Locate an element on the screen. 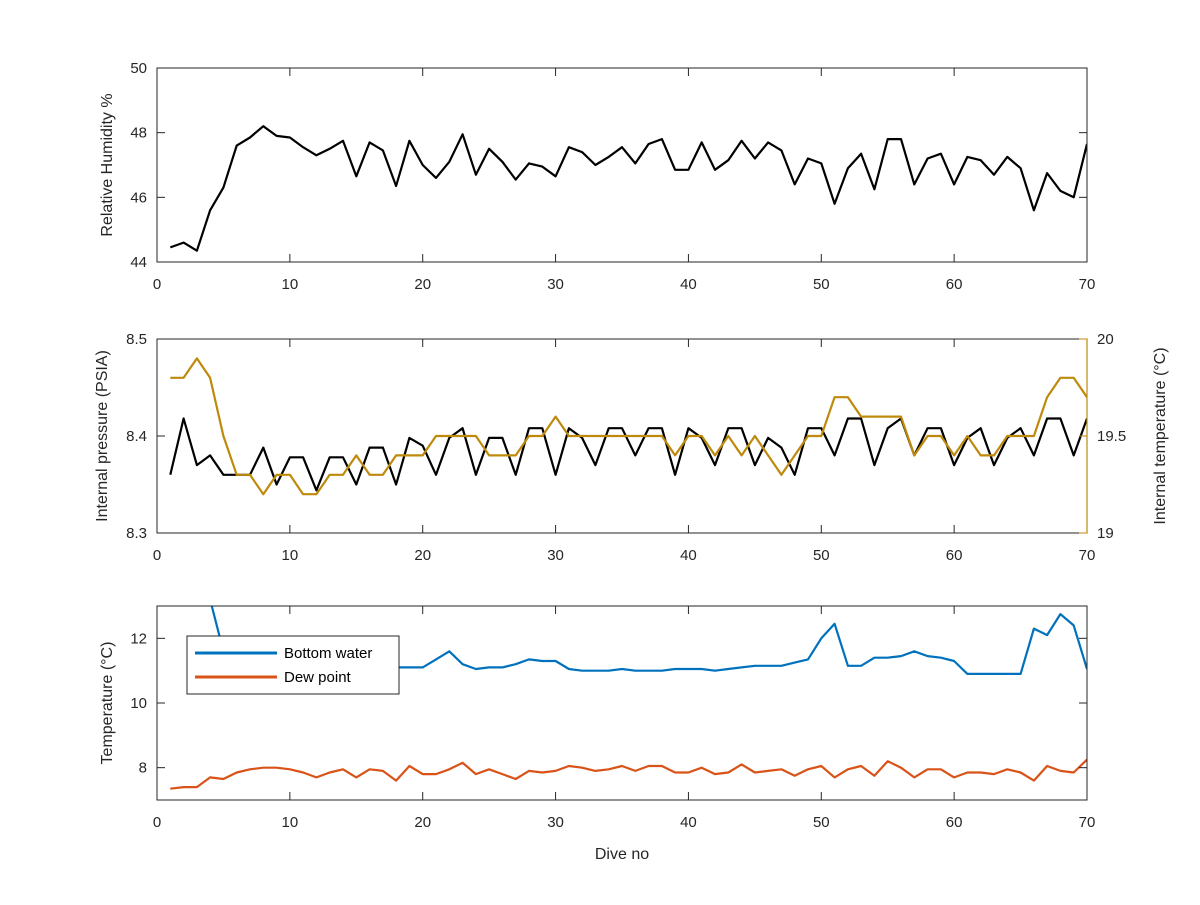 This screenshot has height=905, width=1200. series-line-dew-point is located at coordinates (628, 774).